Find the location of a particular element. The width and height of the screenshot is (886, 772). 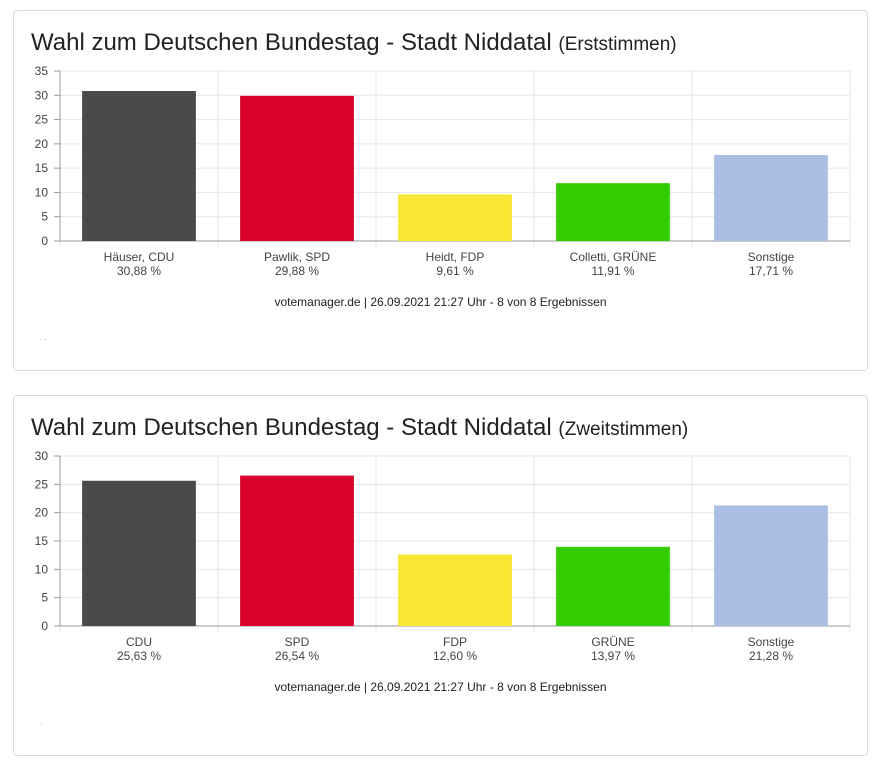

bar-value-label: 17,71 % is located at coordinates (771, 271).